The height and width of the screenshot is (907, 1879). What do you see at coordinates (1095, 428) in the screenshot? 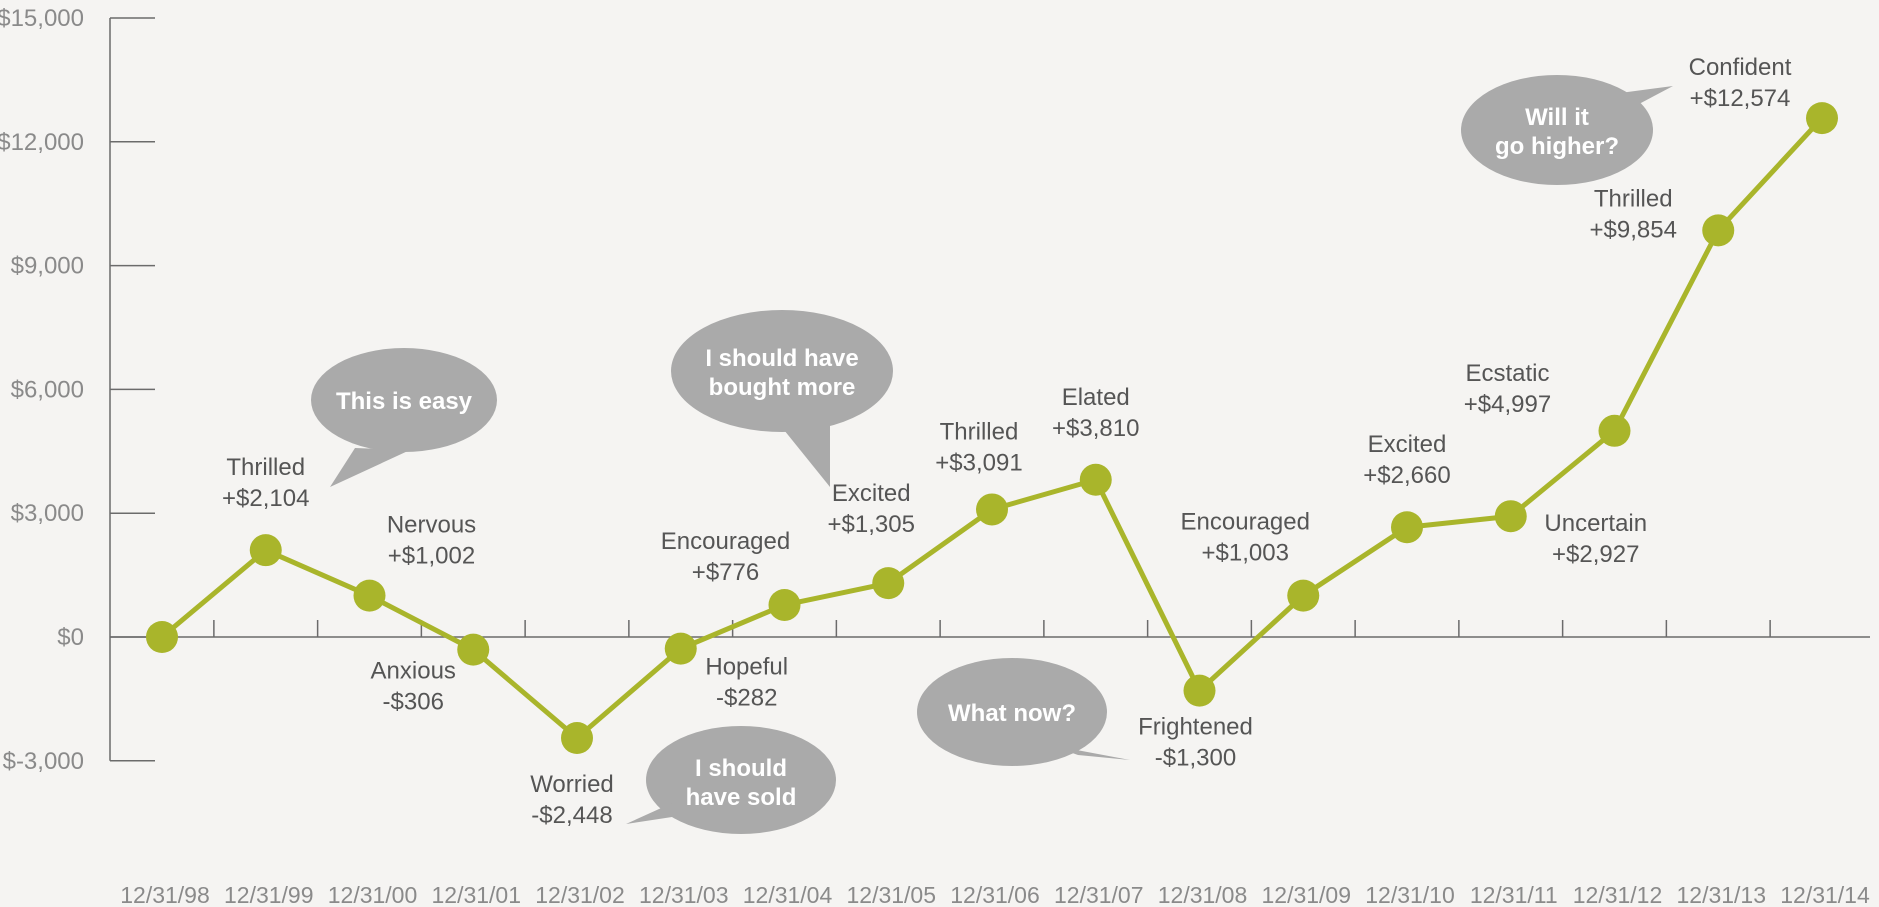
I see `point-label-amount: +$3,810` at bounding box center [1095, 428].